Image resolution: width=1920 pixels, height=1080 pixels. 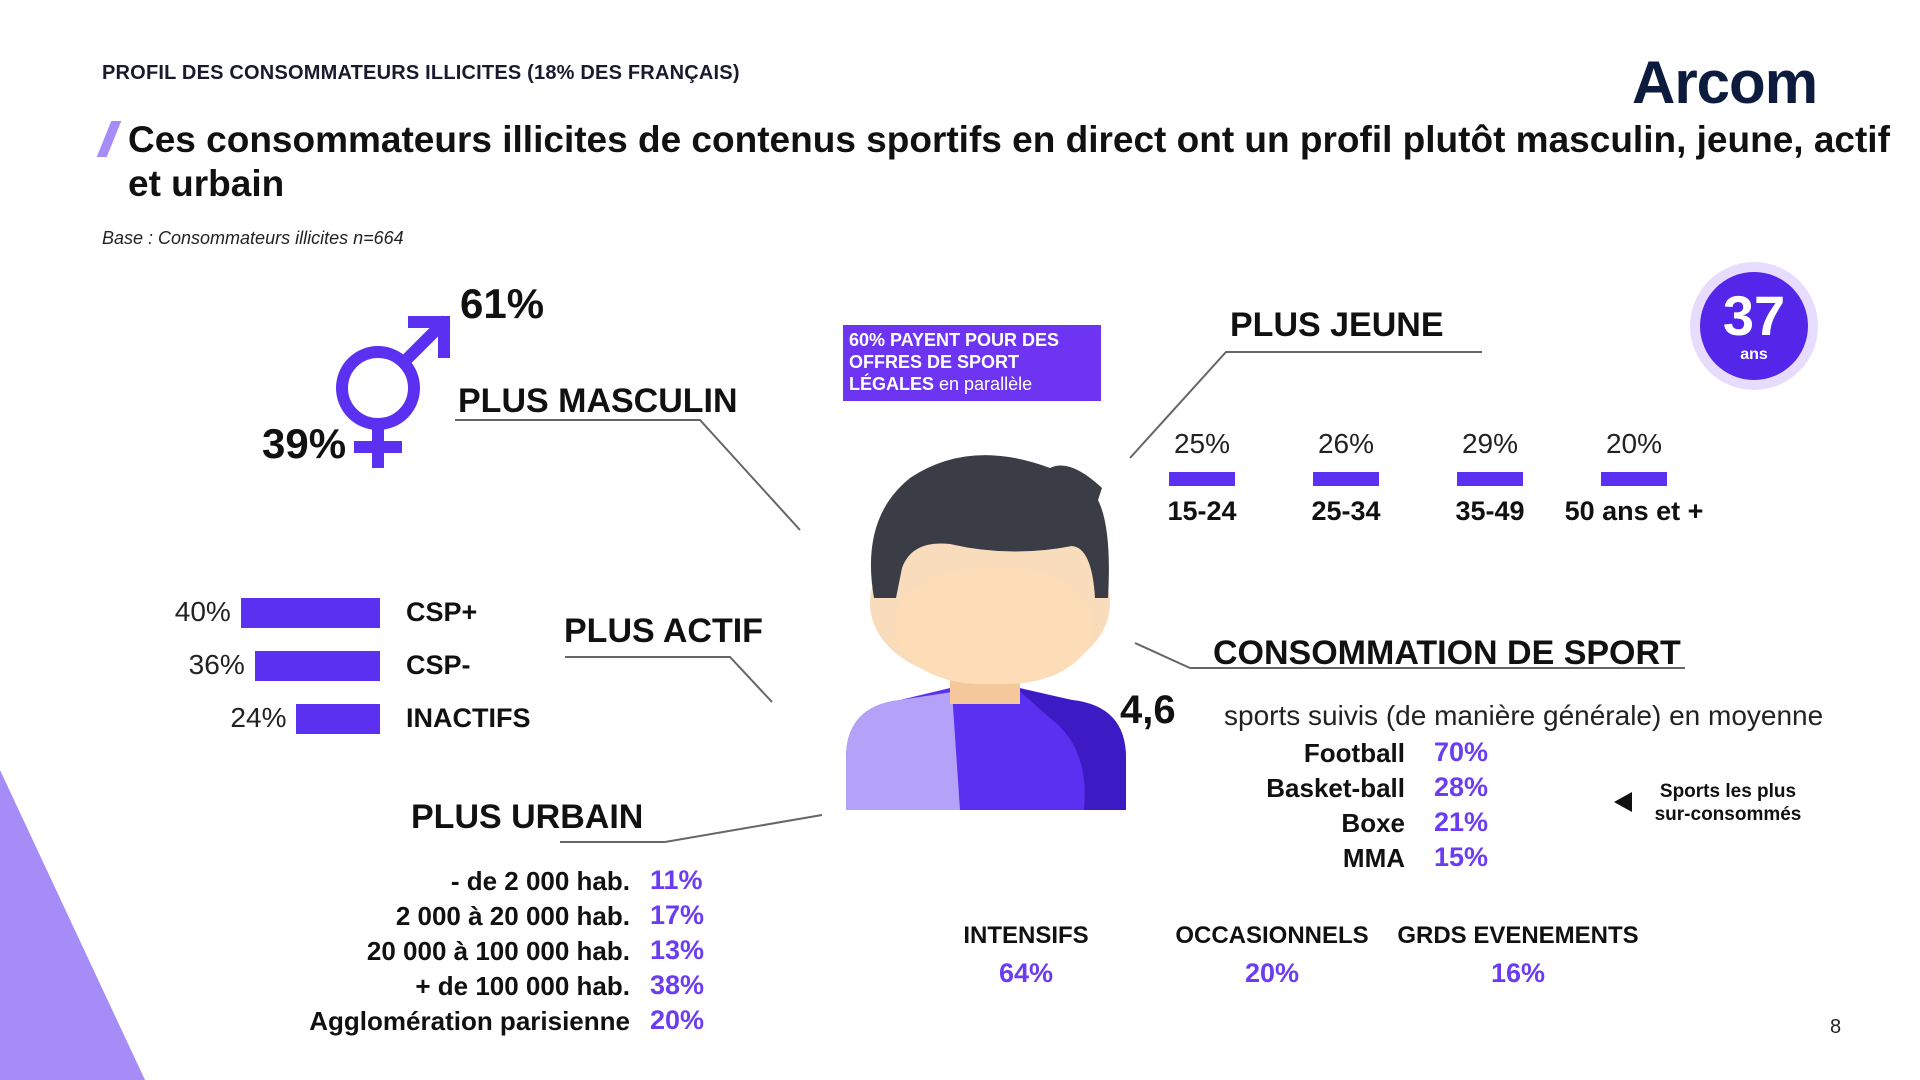 I want to click on urban-row-label: Agglomération parisienne, so click(x=469, y=1021).